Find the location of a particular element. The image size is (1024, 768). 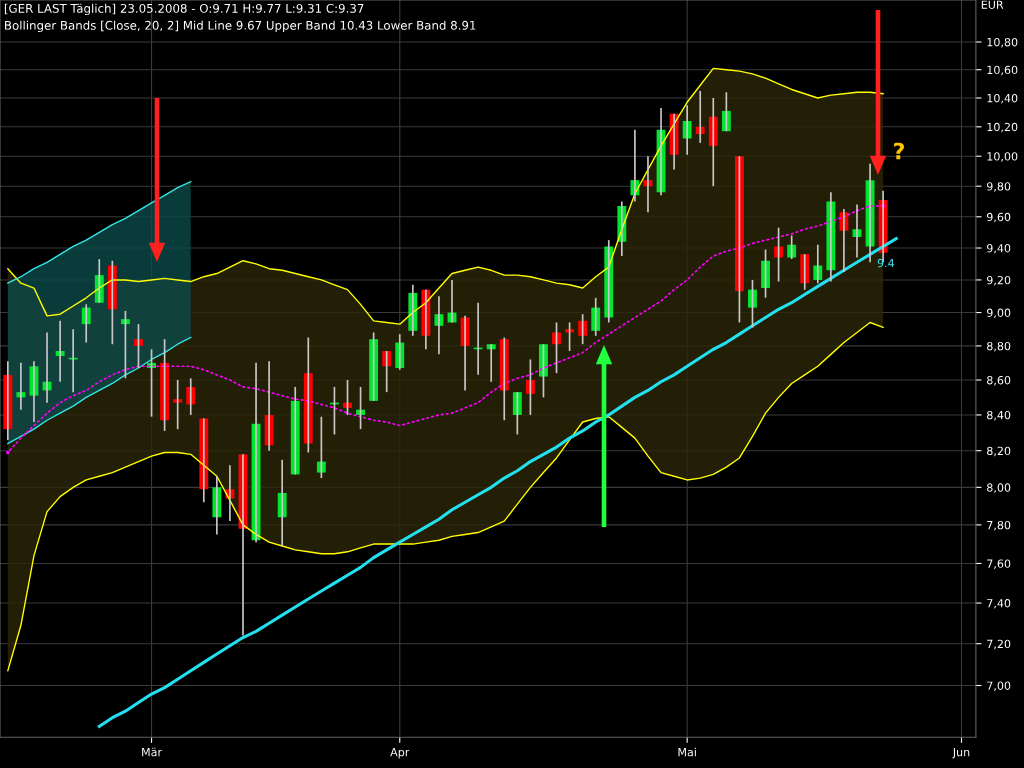

x-tick-label: Apr is located at coordinates (400, 753).